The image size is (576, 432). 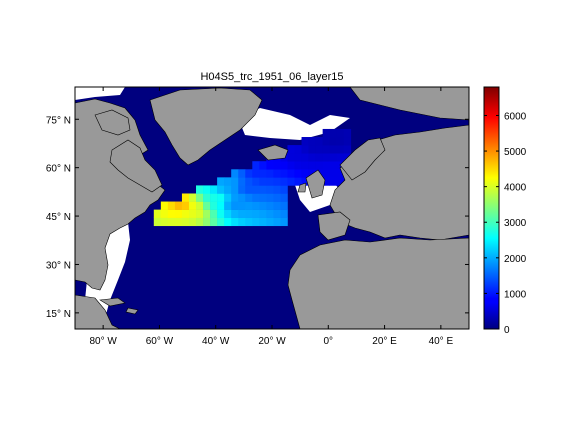 I want to click on colorbar-tick-label: 3000, so click(x=515, y=223).